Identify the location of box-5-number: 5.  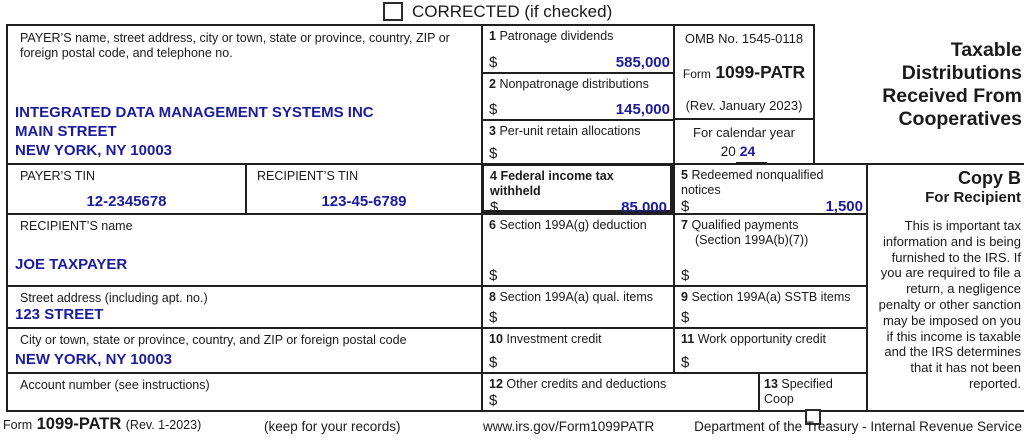
(684, 175).